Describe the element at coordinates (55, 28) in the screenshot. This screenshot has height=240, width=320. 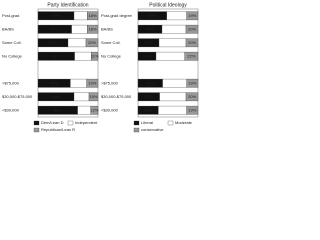
I see `value-label: 56%` at that location.